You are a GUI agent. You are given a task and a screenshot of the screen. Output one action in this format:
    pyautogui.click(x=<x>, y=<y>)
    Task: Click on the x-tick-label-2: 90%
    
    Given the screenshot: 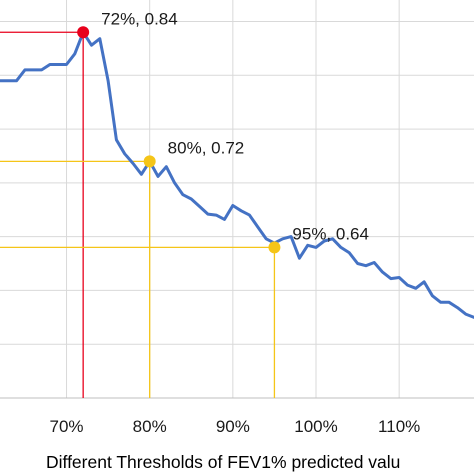 What is the action you would take?
    pyautogui.click(x=233, y=426)
    